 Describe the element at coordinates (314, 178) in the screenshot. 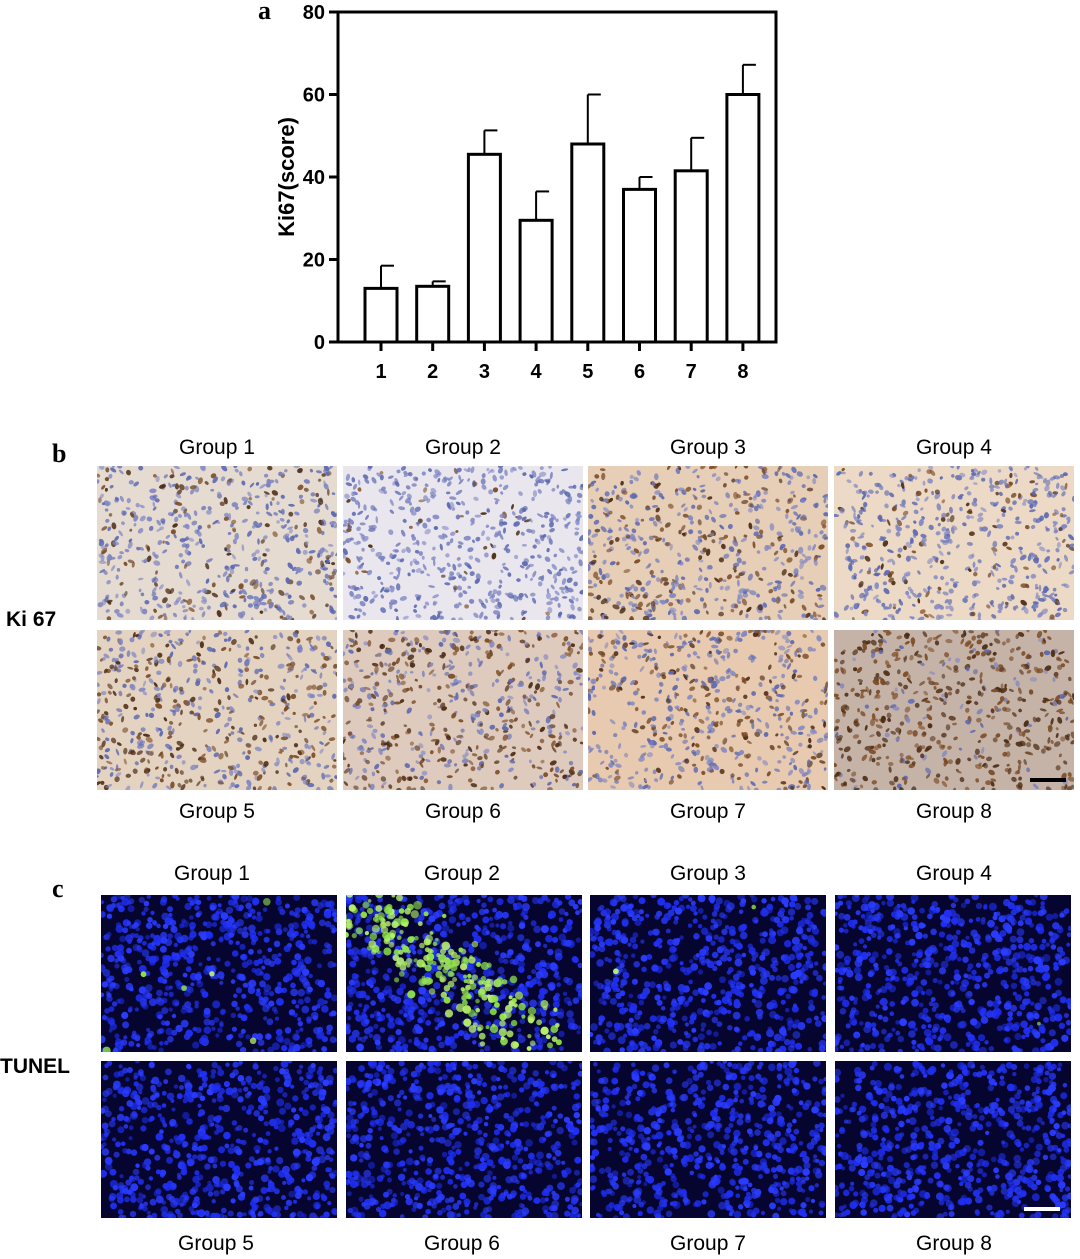

I see `y-tick-label: 40` at that location.